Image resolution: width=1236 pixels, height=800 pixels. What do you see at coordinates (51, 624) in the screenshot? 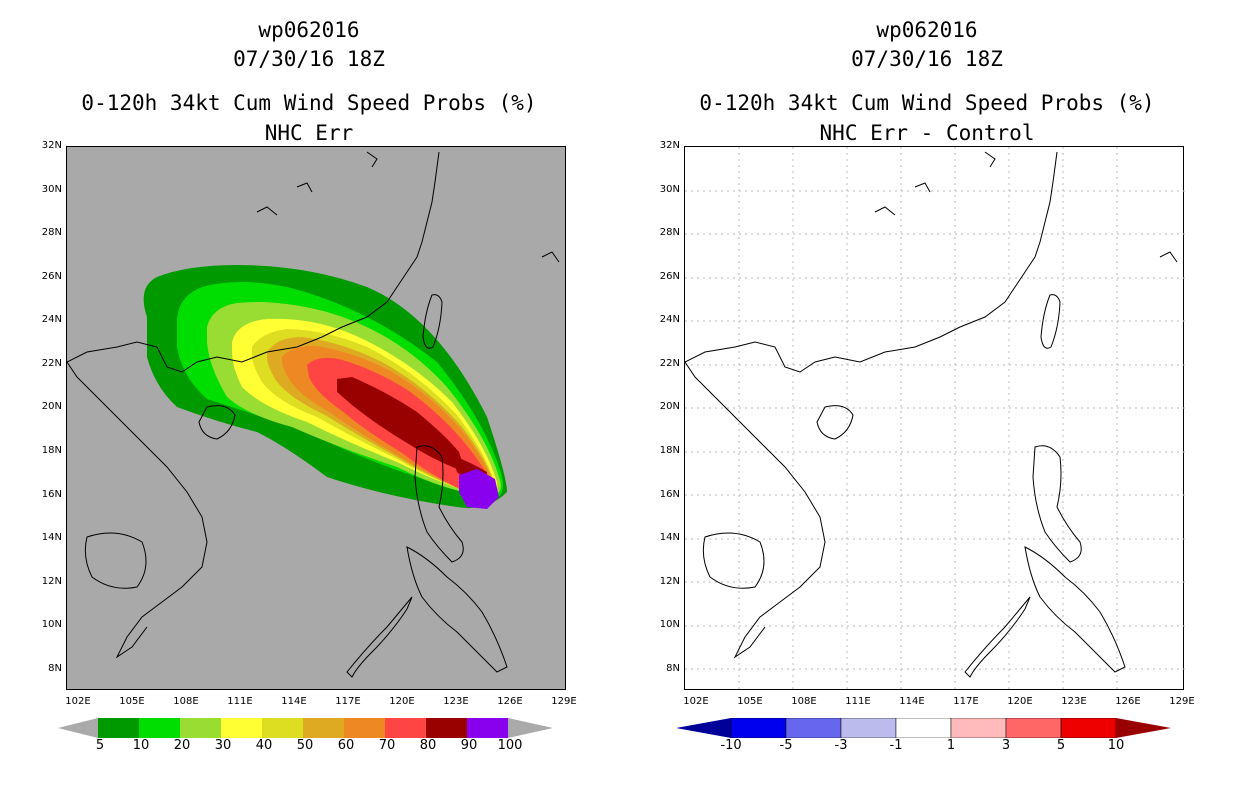
I see `lat-label: 10N` at bounding box center [51, 624].